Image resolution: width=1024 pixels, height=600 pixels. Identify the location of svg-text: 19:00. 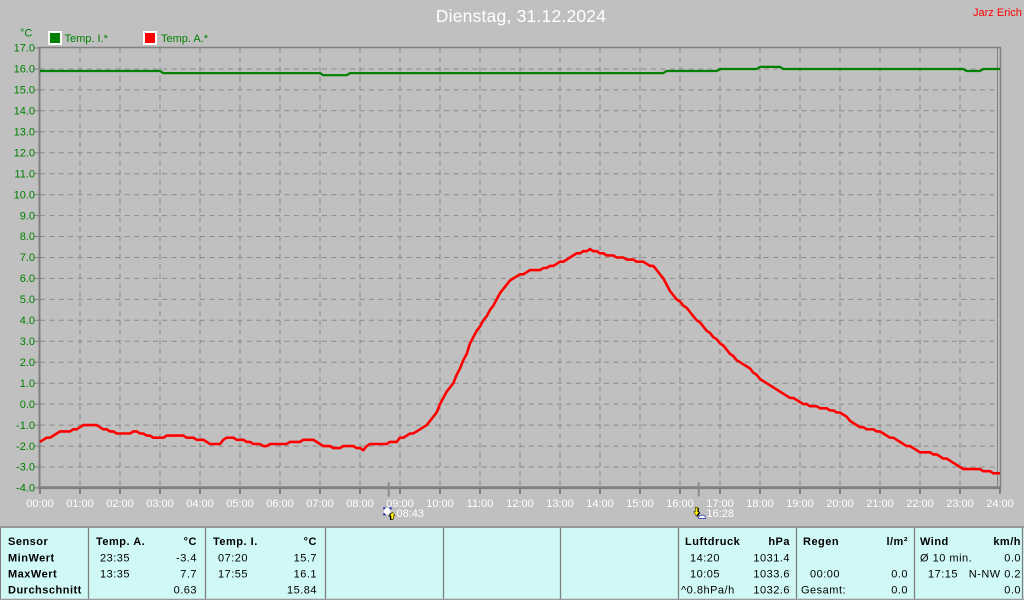
(800, 504).